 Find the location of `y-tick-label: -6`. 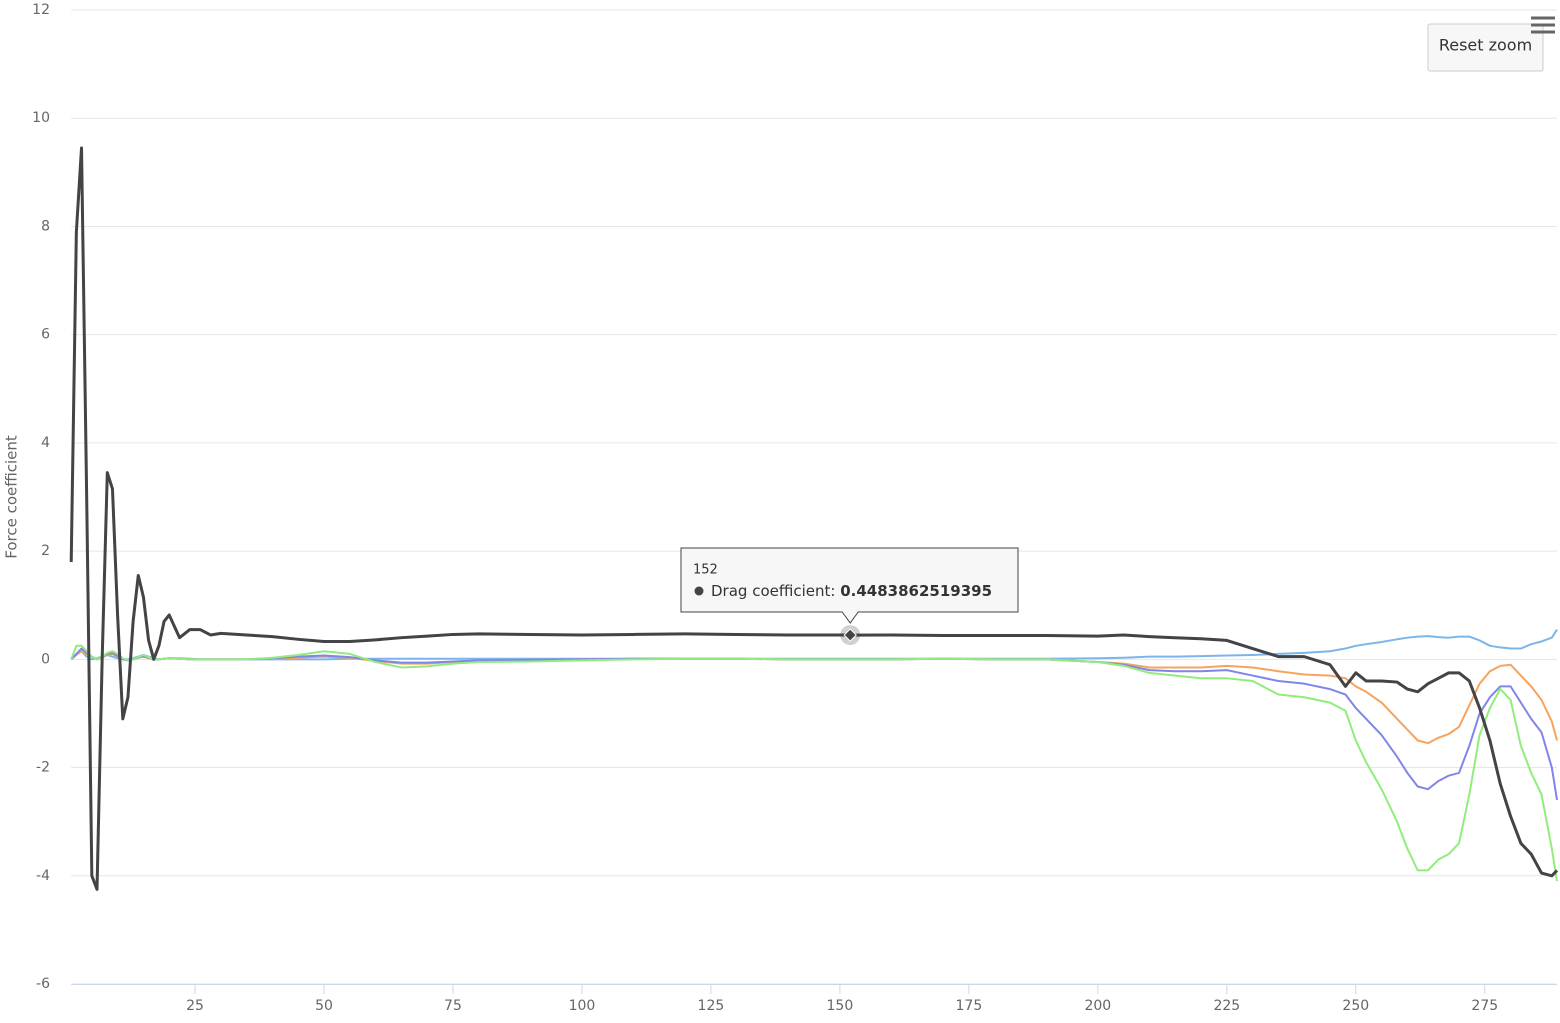

y-tick-label: -6 is located at coordinates (43, 984).